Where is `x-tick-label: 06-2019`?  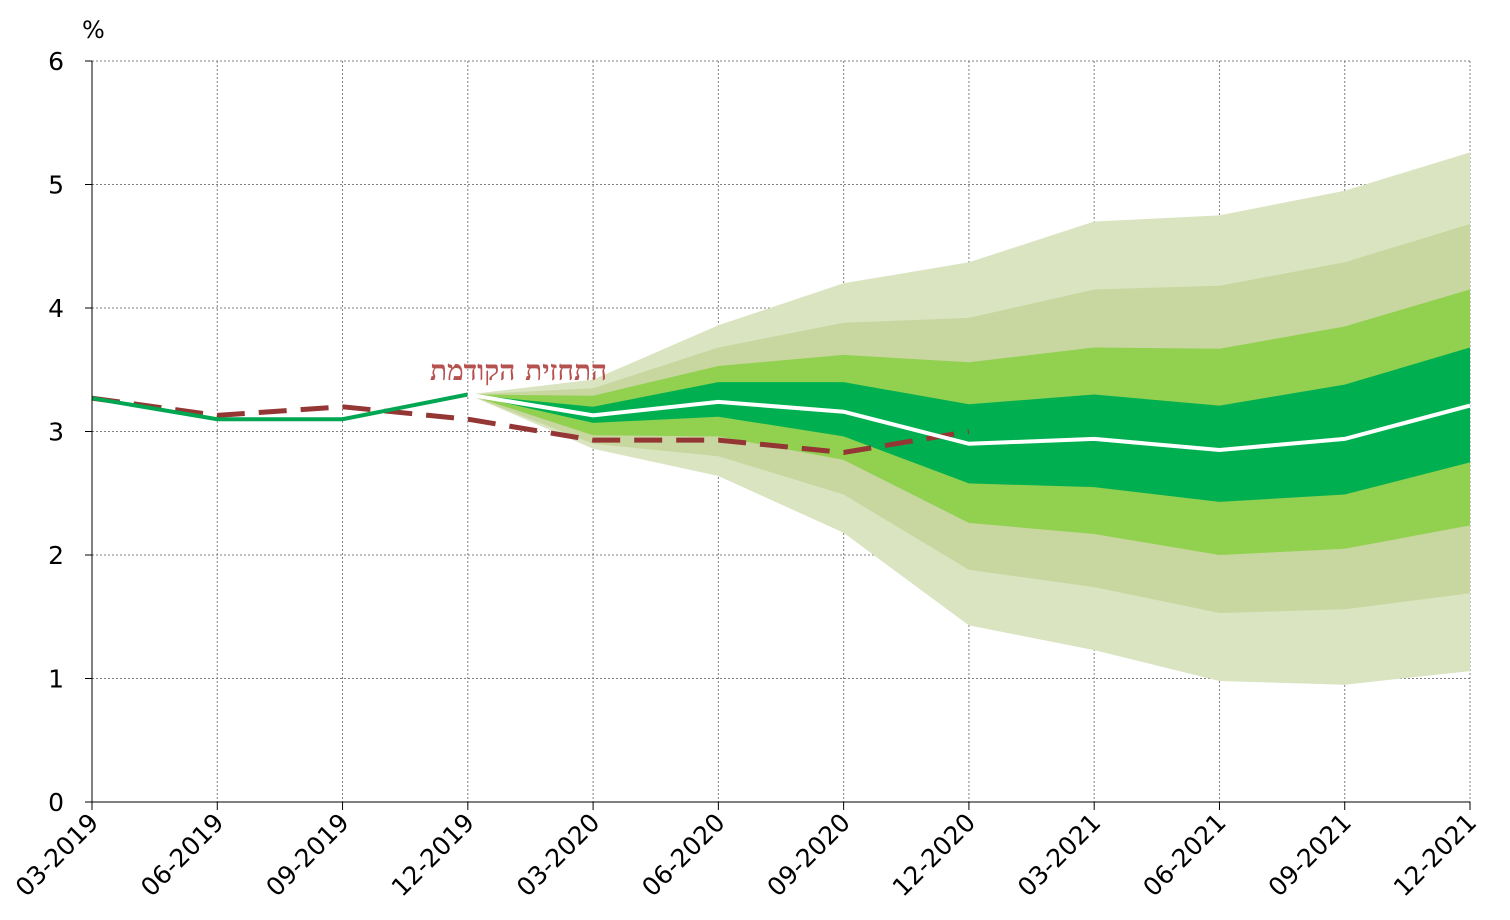
x-tick-label: 06-2019 is located at coordinates (182, 855).